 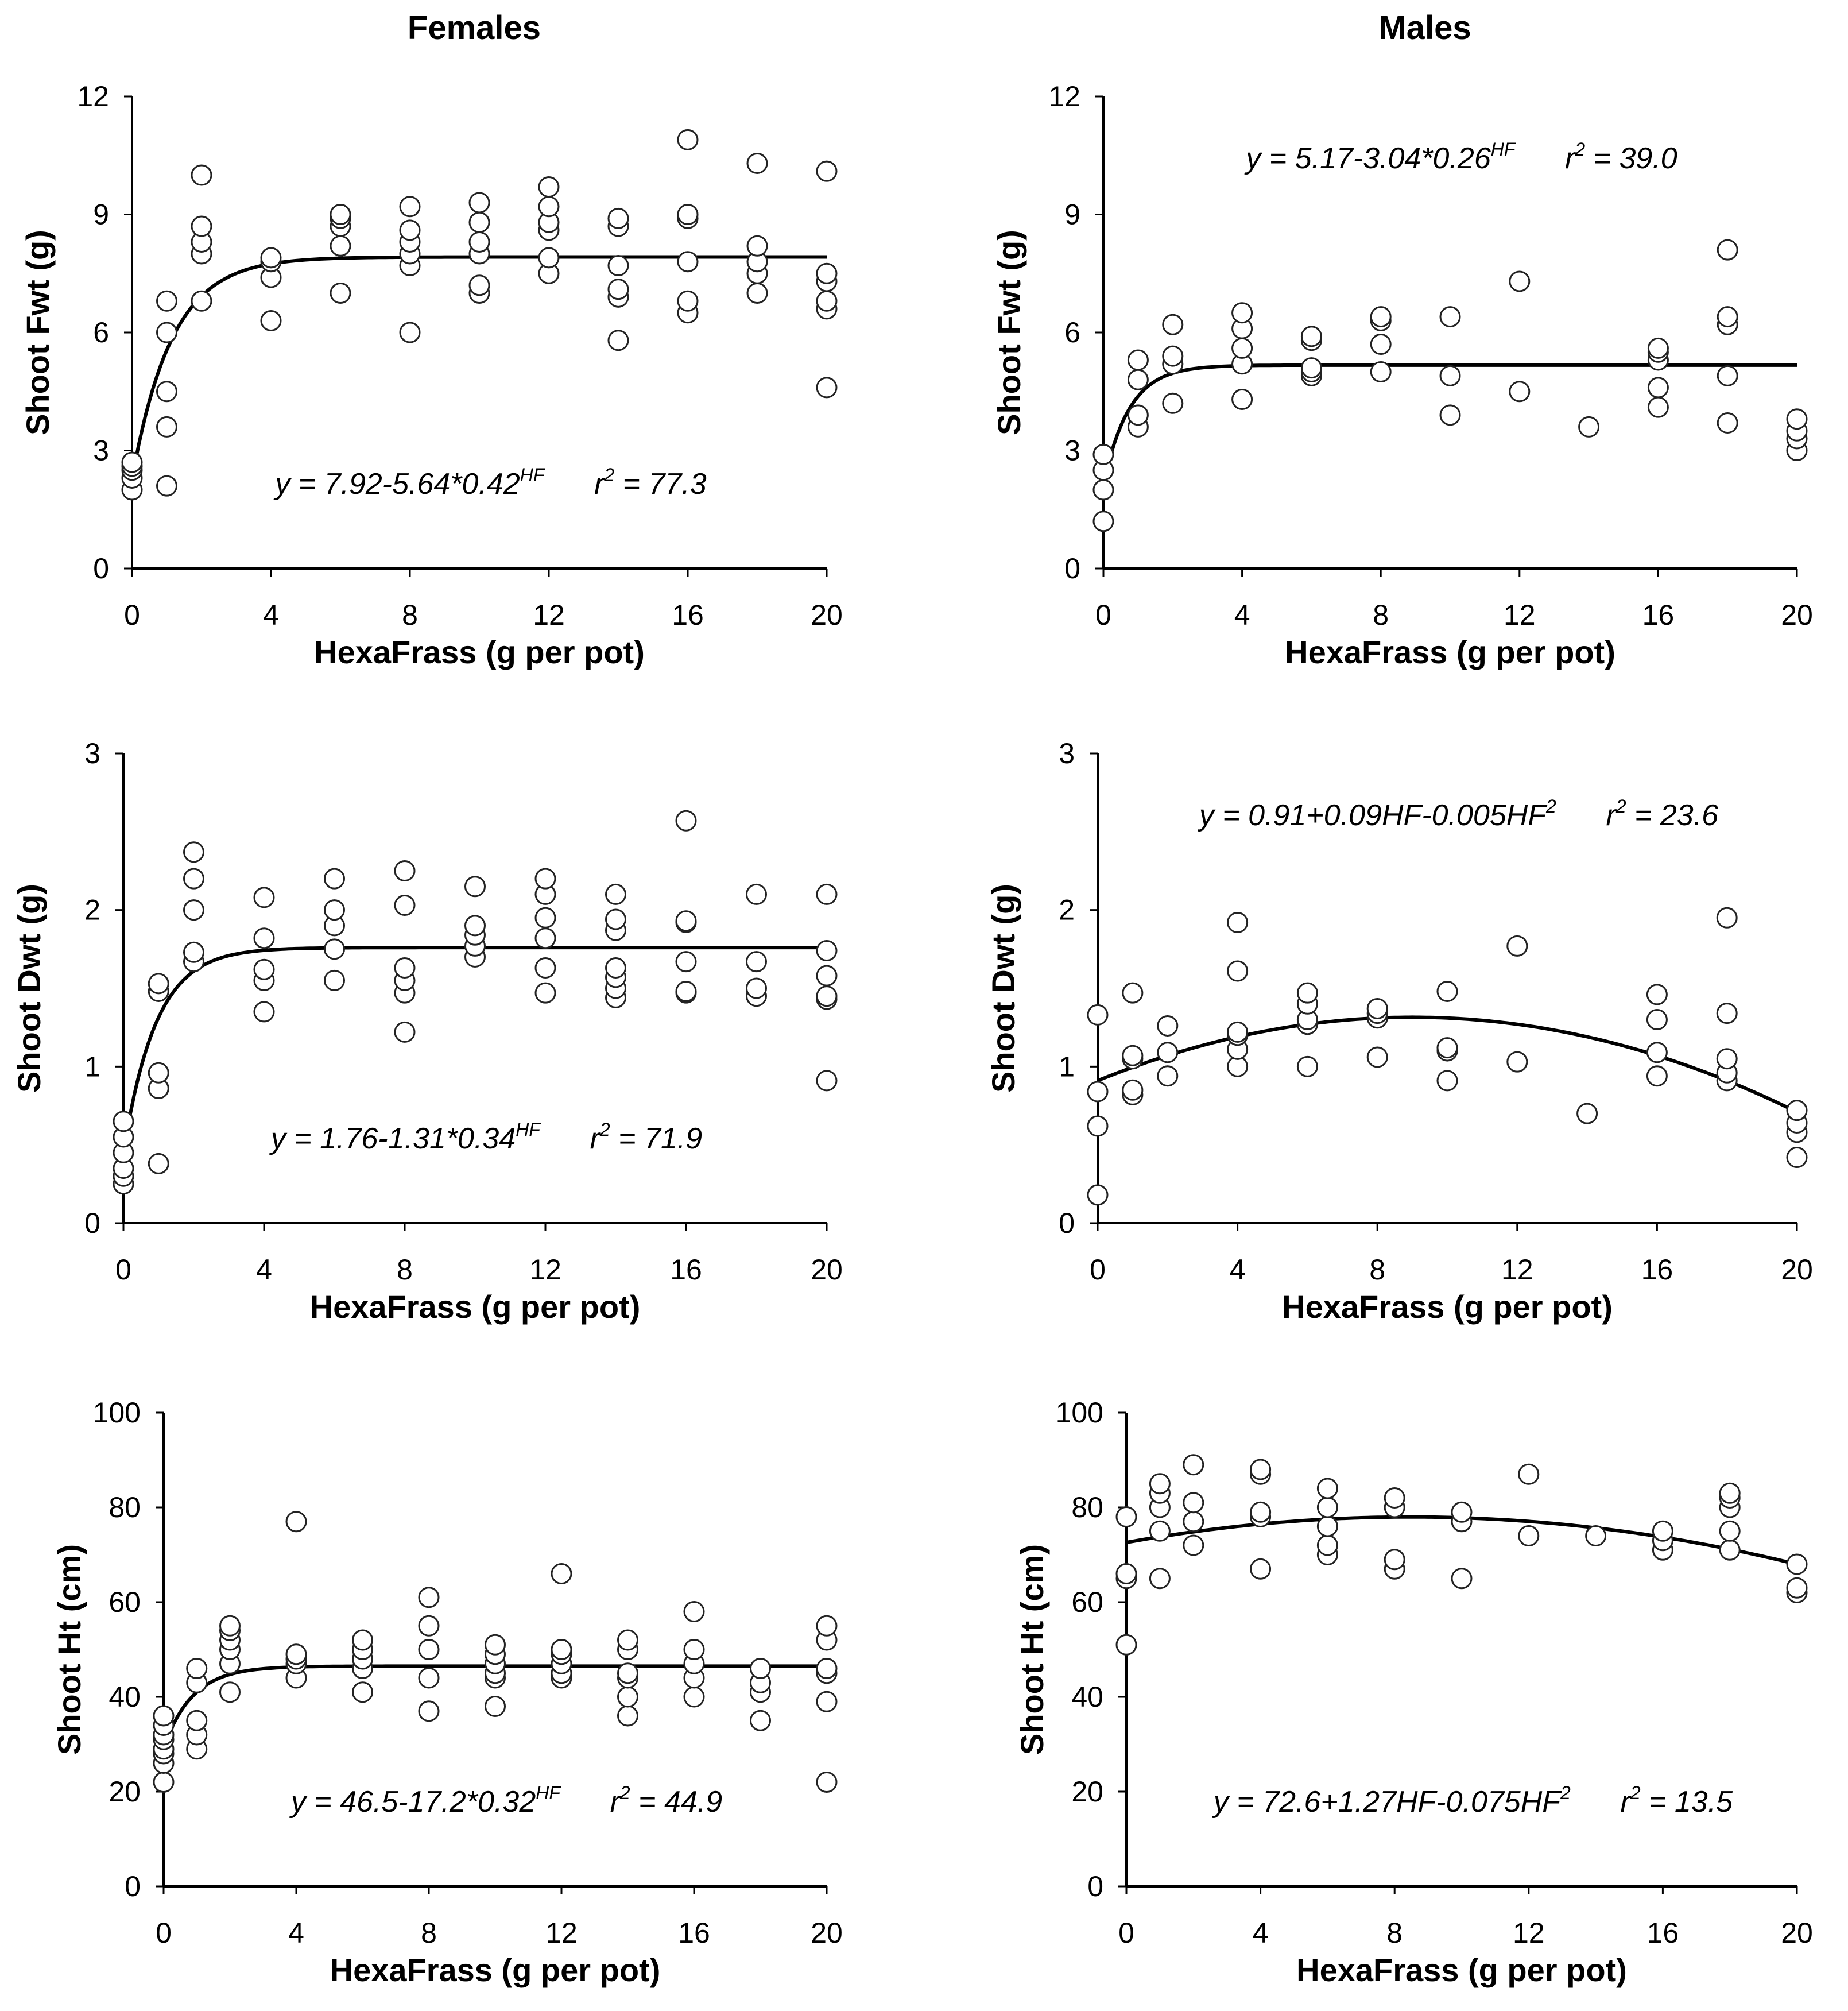 I want to click on x-axis-label: HexaFrass (g per pot), so click(x=495, y=1970).